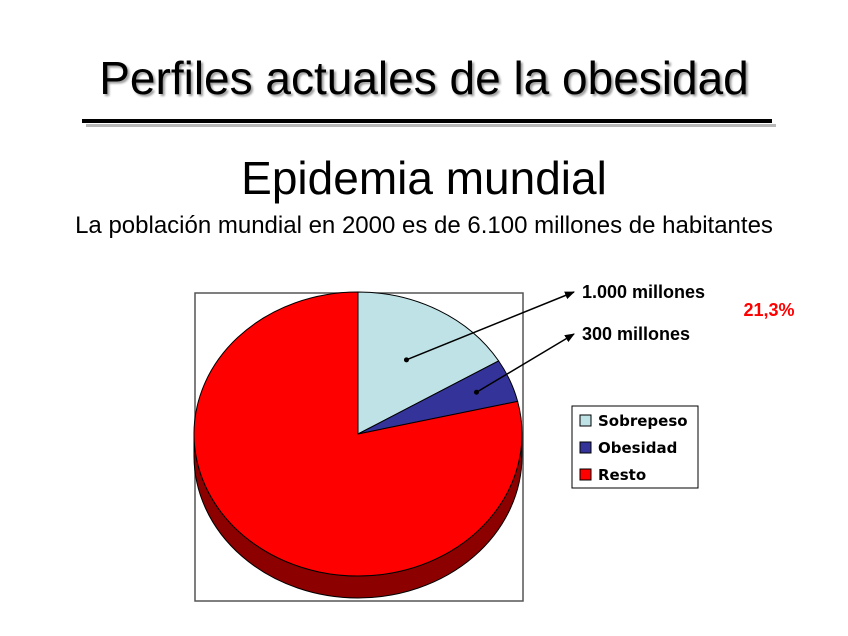 This screenshot has width=848, height=636. I want to click on annotation-arrow-sobrepeso, so click(490, 326).